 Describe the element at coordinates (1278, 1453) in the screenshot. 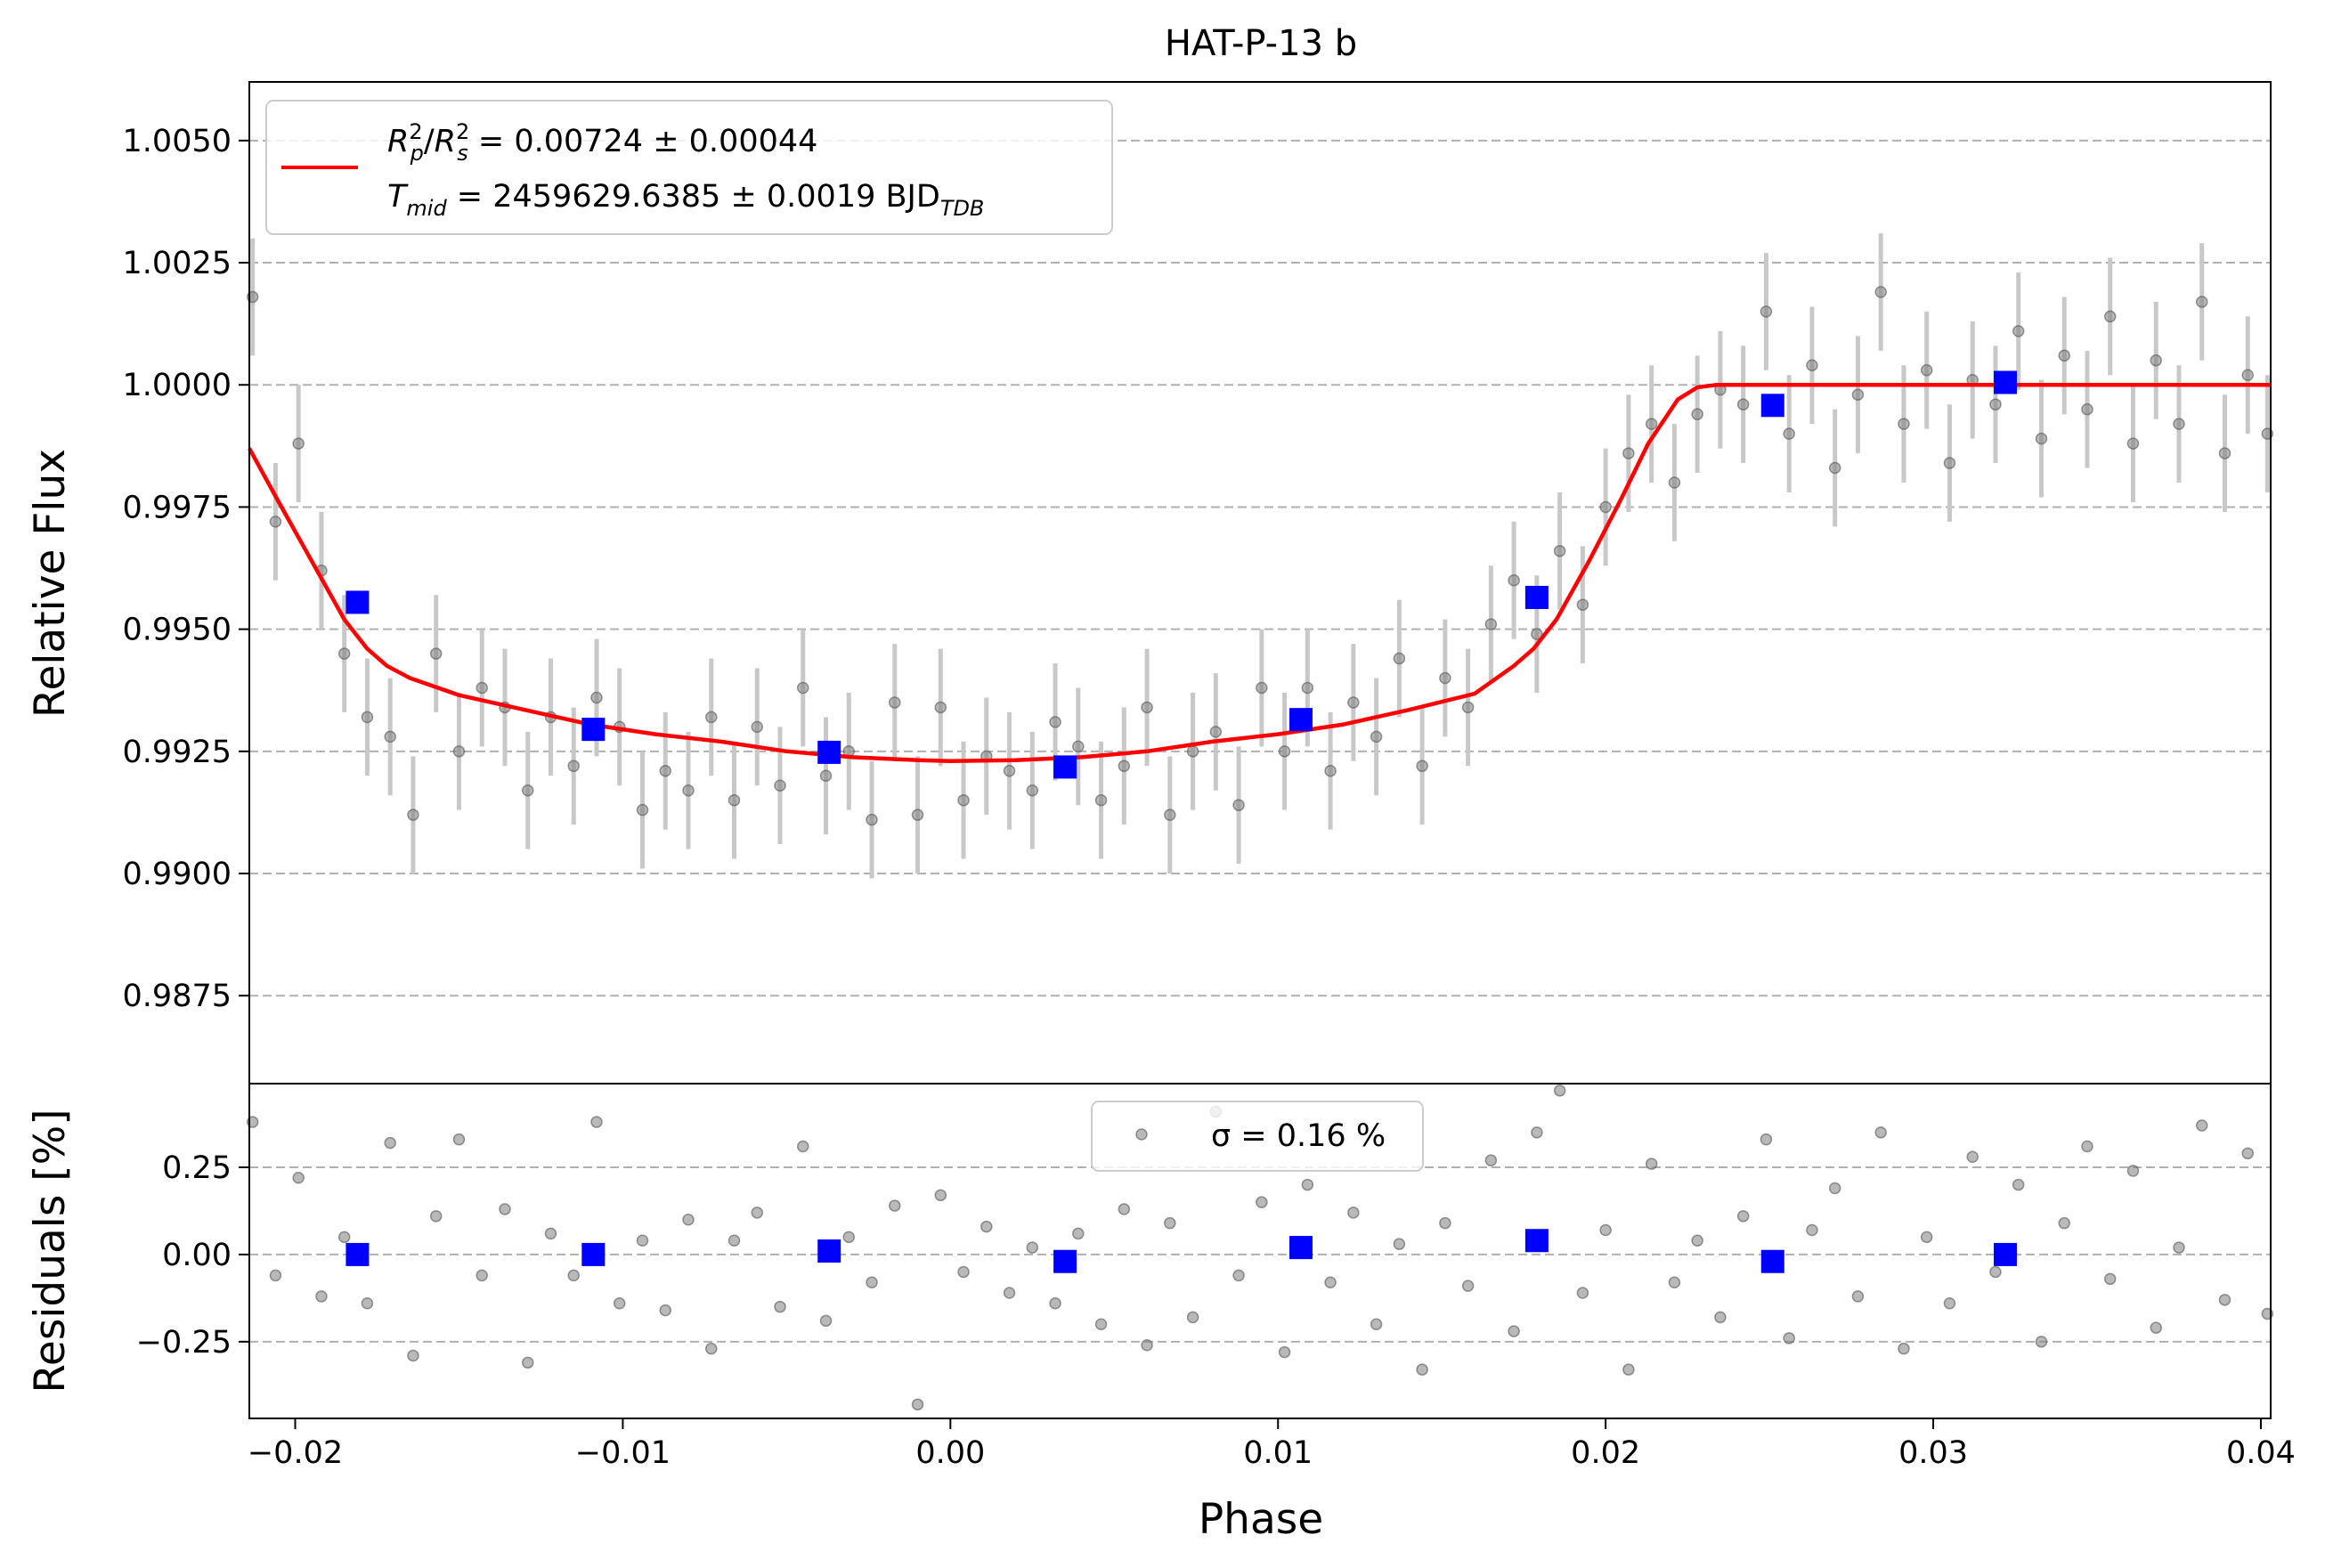

I see `x-tick-label: 0.01` at that location.